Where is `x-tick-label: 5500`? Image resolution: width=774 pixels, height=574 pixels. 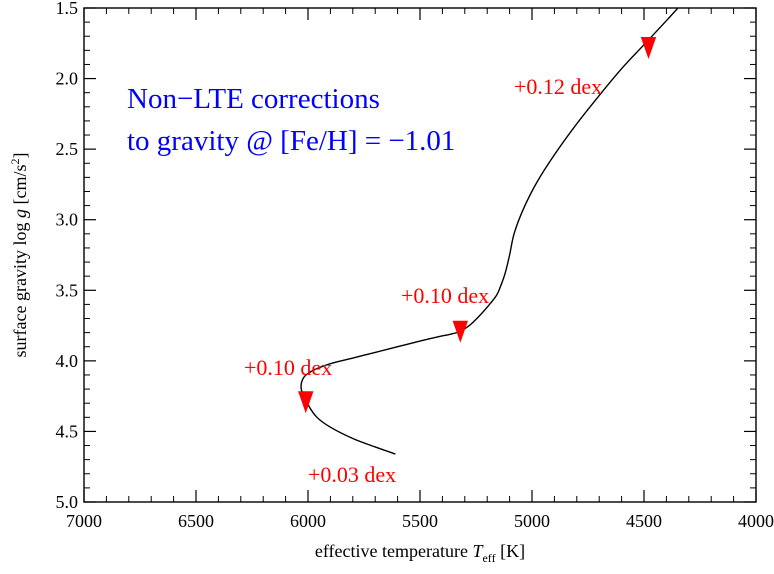 x-tick-label: 5500 is located at coordinates (420, 521).